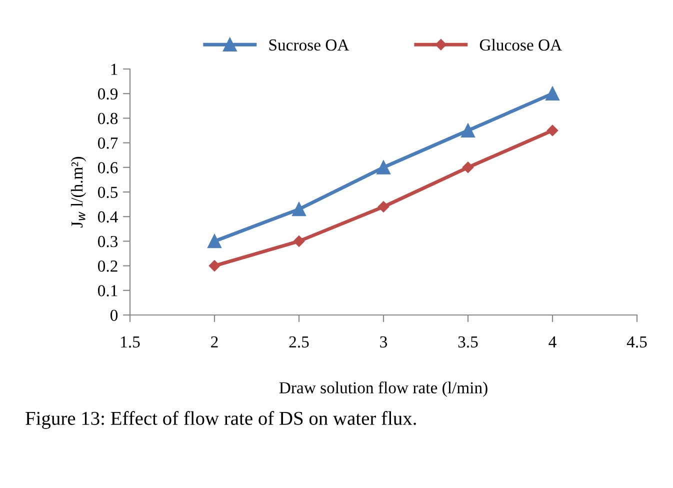 This screenshot has width=673, height=488. Describe the element at coordinates (221, 420) in the screenshot. I see `caption: Figure 13: Effect of flow rate of DS on water flux.` at that location.